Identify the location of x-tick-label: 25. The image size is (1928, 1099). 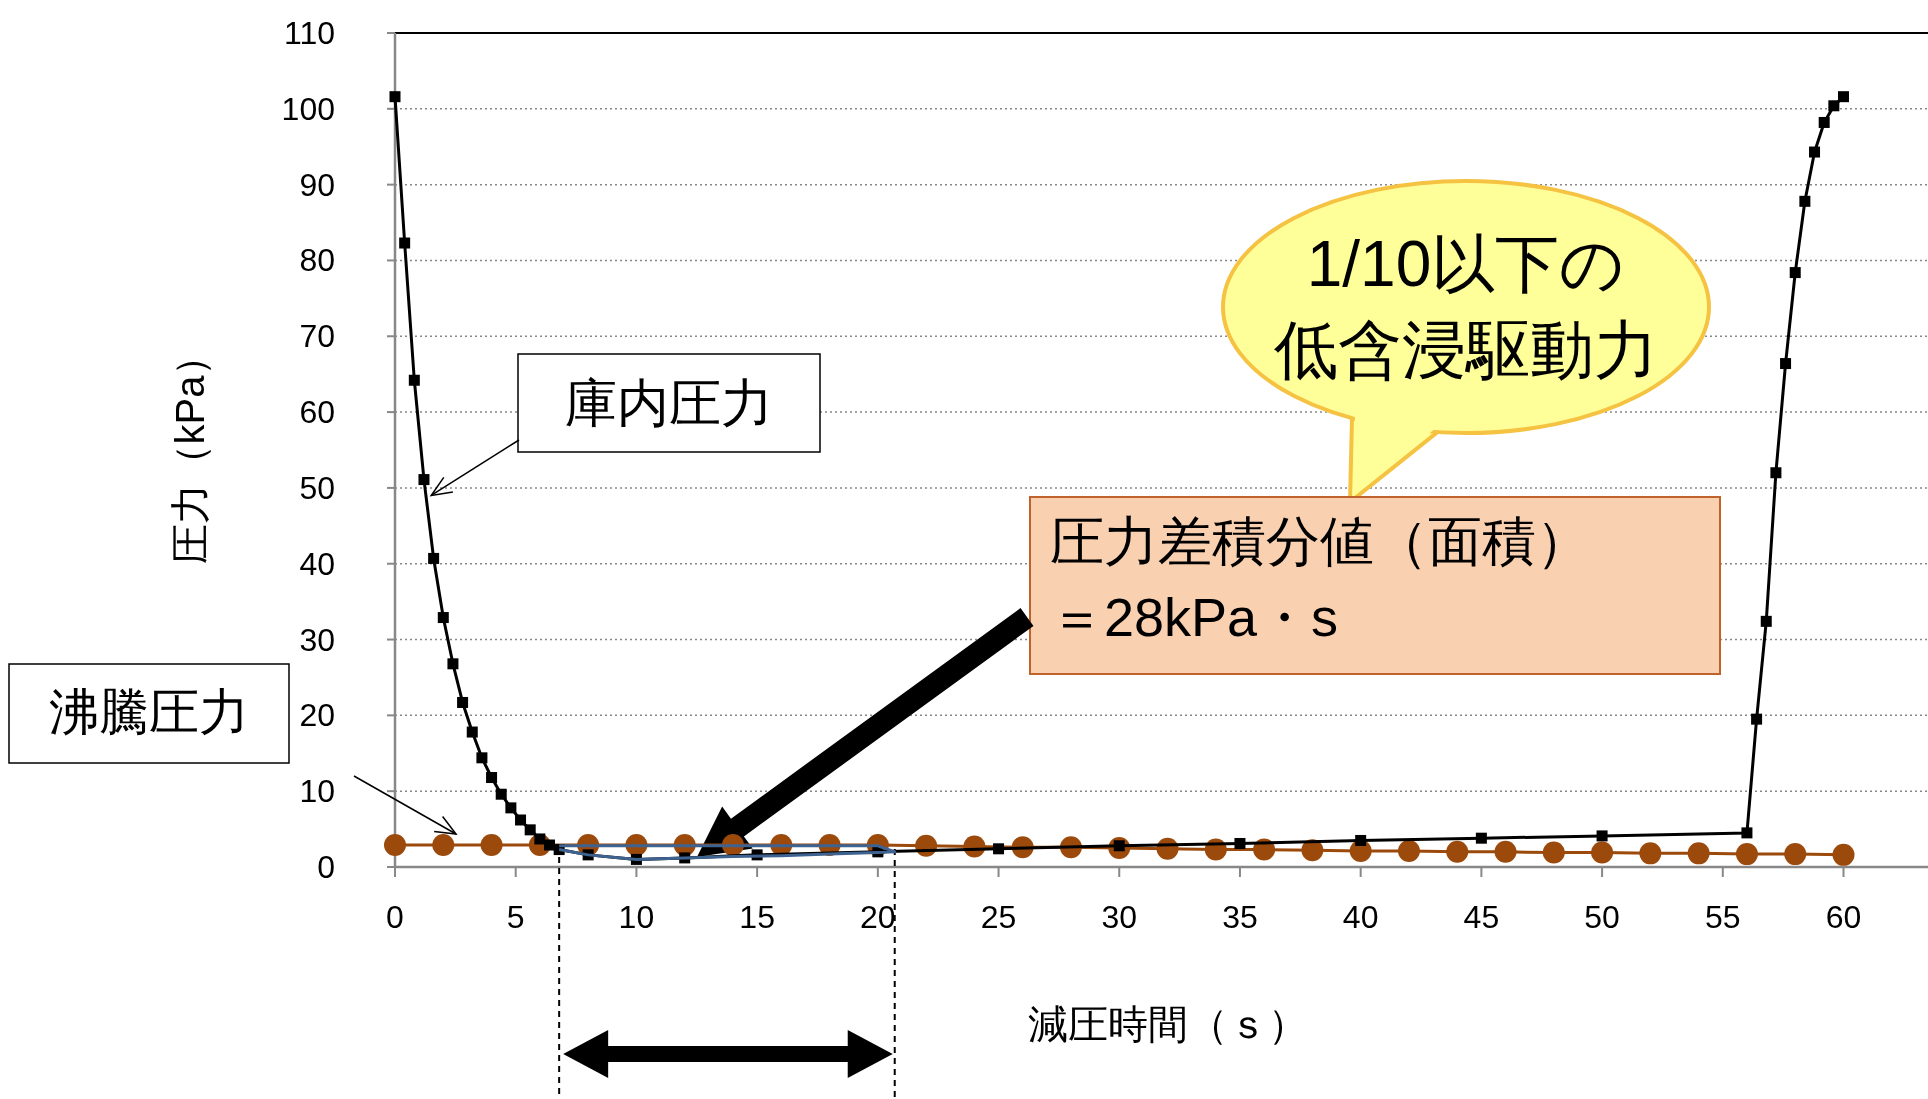
(998, 917).